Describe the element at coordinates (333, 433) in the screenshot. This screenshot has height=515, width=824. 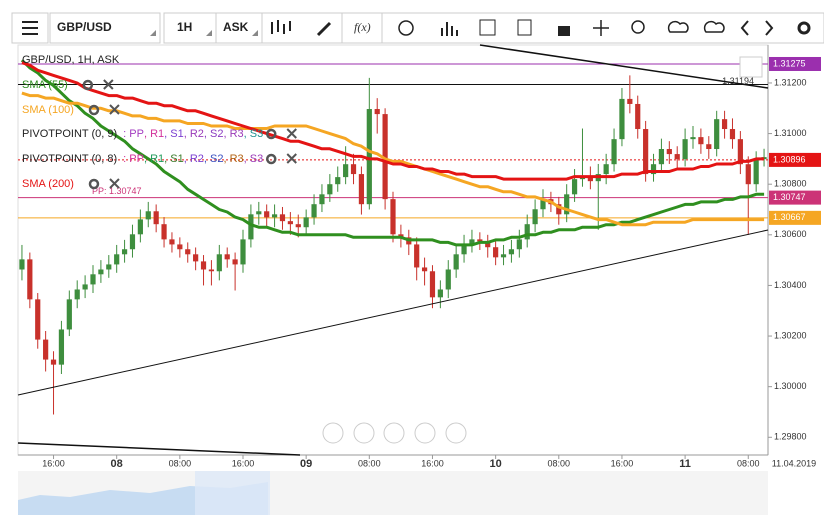
I see `scroll-left` at that location.